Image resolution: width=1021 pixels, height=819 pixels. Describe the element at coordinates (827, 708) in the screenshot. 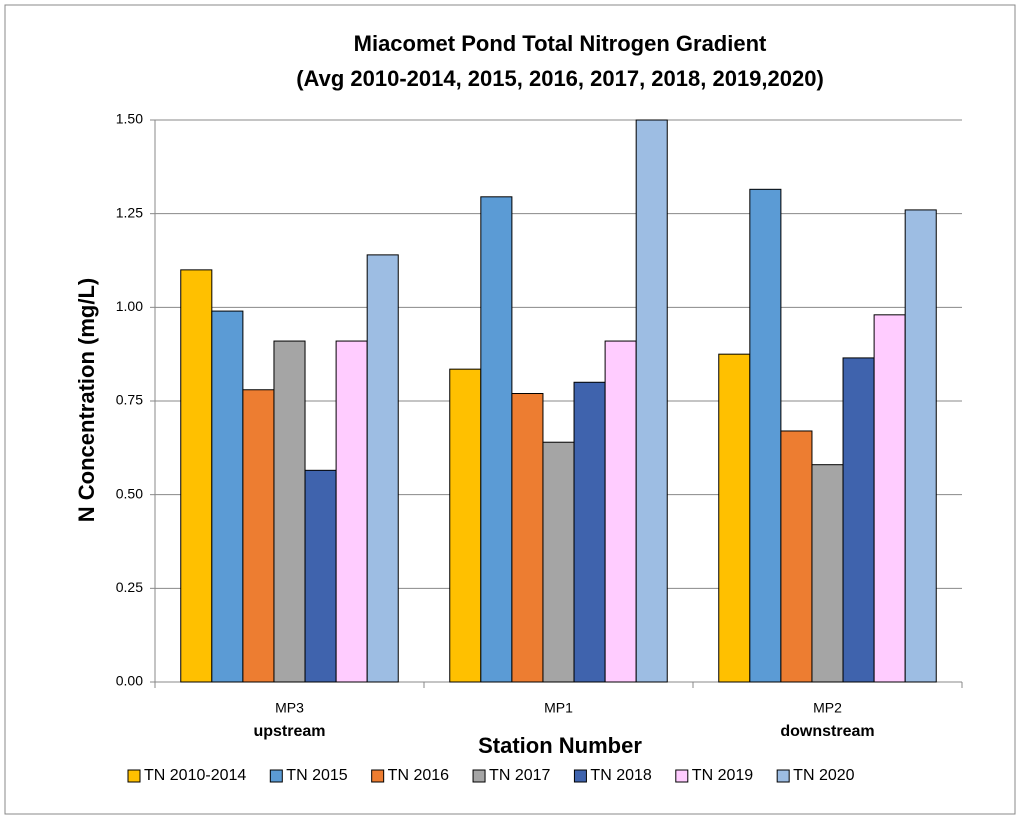

I see `x-tick-label: MP2` at that location.